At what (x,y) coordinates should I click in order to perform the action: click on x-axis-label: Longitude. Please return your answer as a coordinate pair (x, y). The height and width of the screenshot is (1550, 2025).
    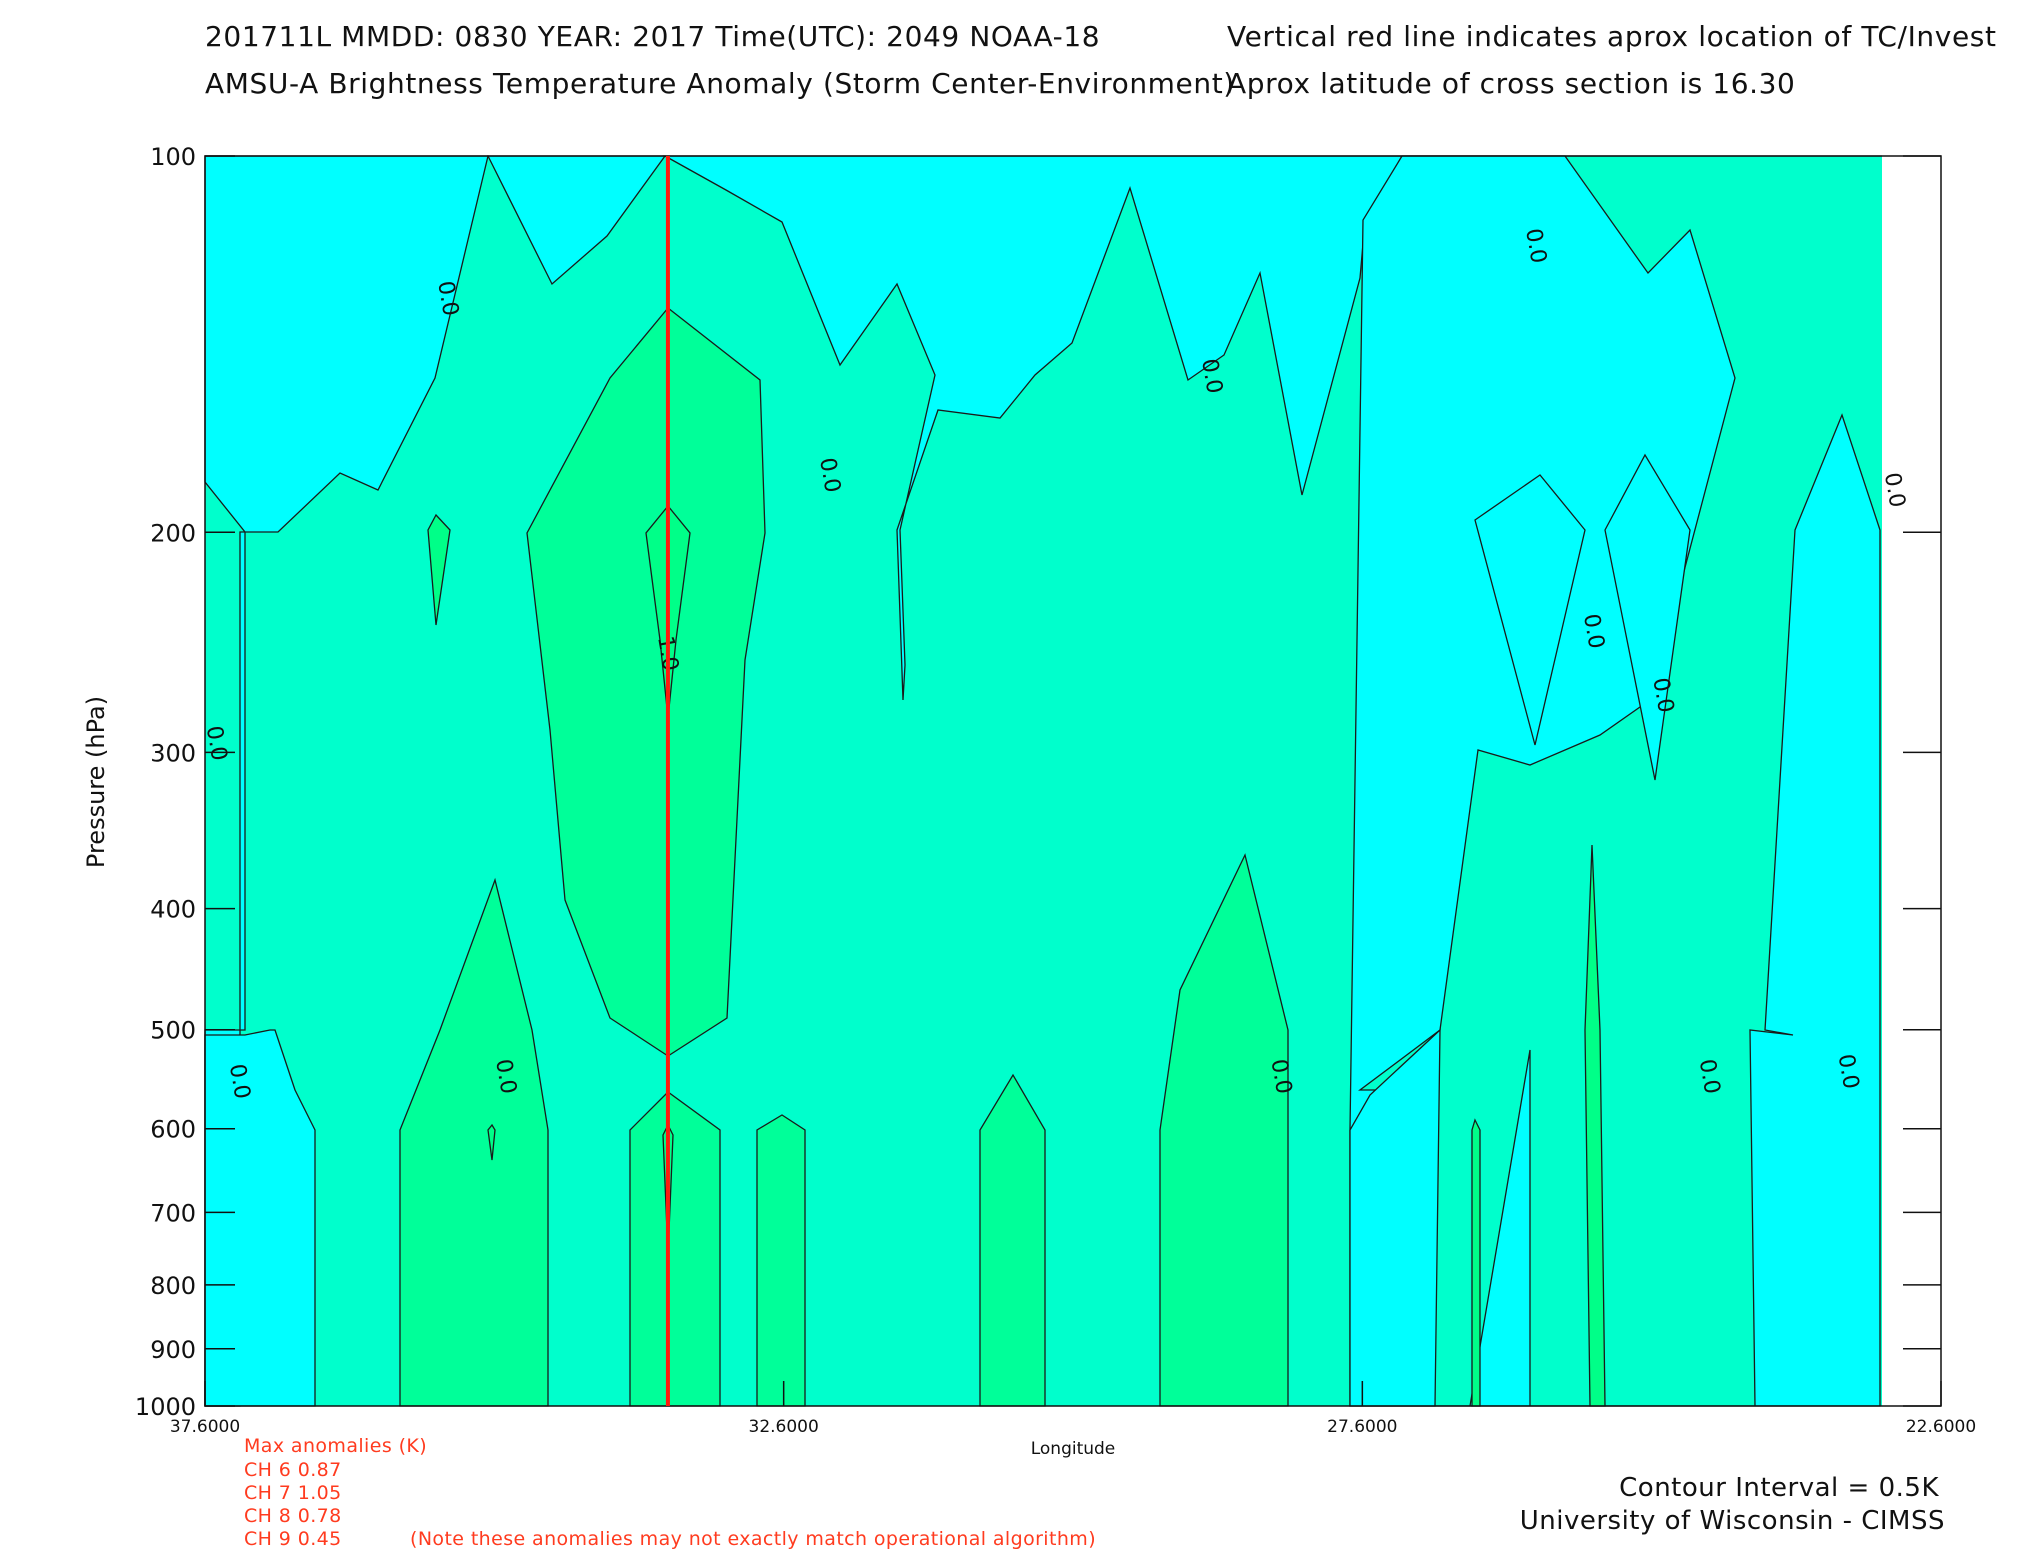
    Looking at the image, I should click on (1073, 1449).